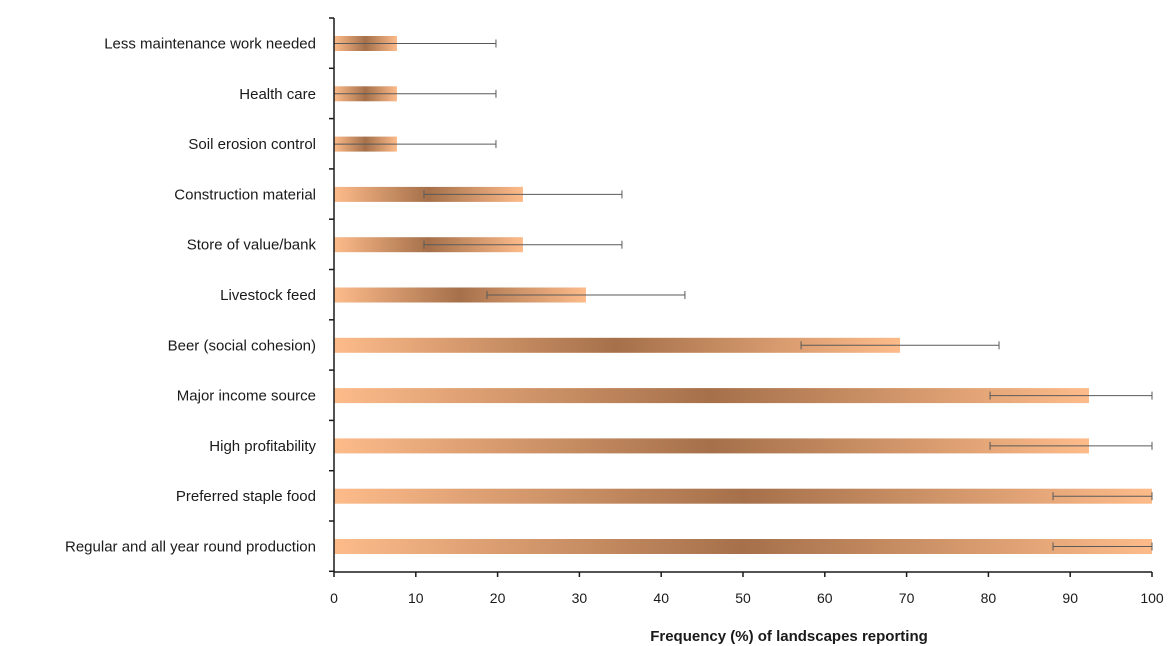 The height and width of the screenshot is (646, 1169). Describe the element at coordinates (277, 94) in the screenshot. I see `category-label: Health care` at that location.